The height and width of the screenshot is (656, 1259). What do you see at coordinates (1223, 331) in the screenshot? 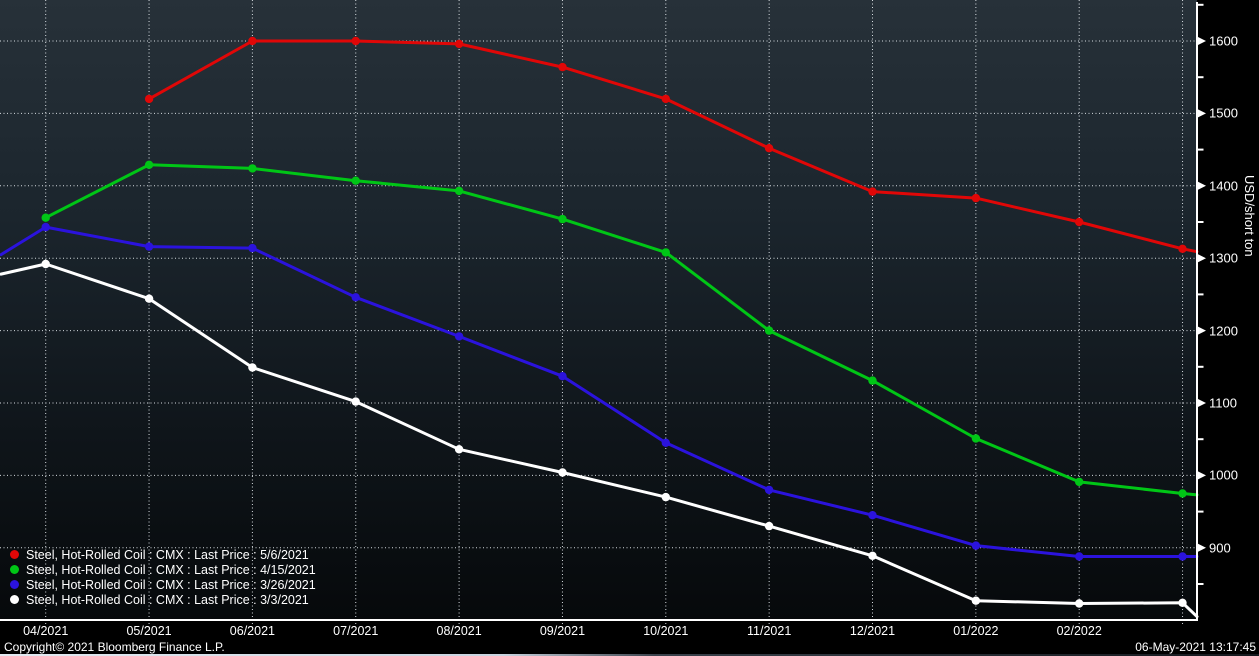
I see `y-axis-tick-label: 1200` at bounding box center [1223, 331].